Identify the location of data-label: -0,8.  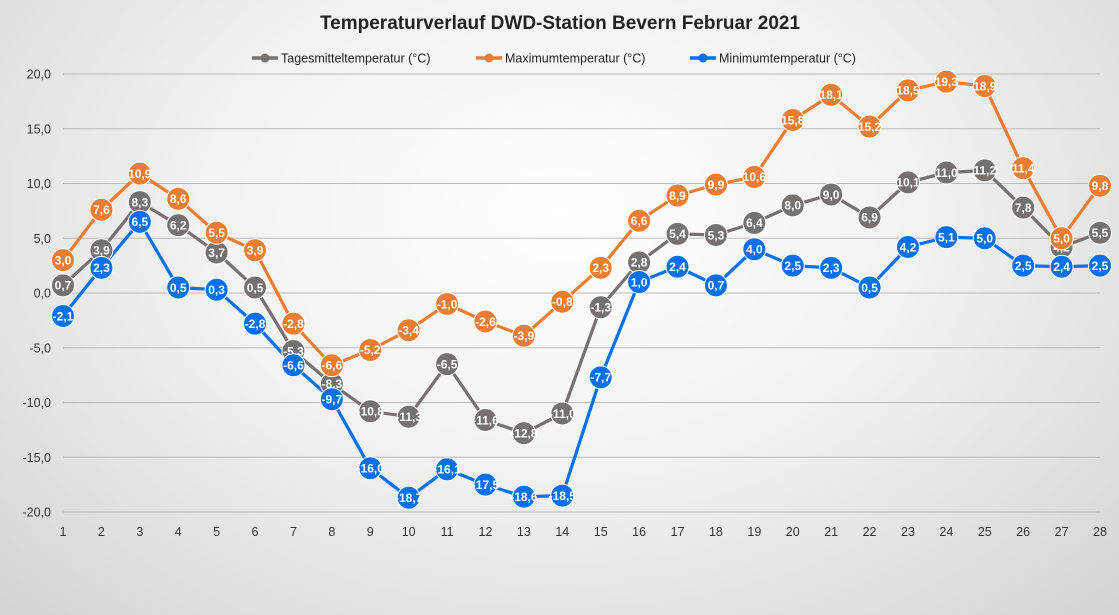
(562, 302).